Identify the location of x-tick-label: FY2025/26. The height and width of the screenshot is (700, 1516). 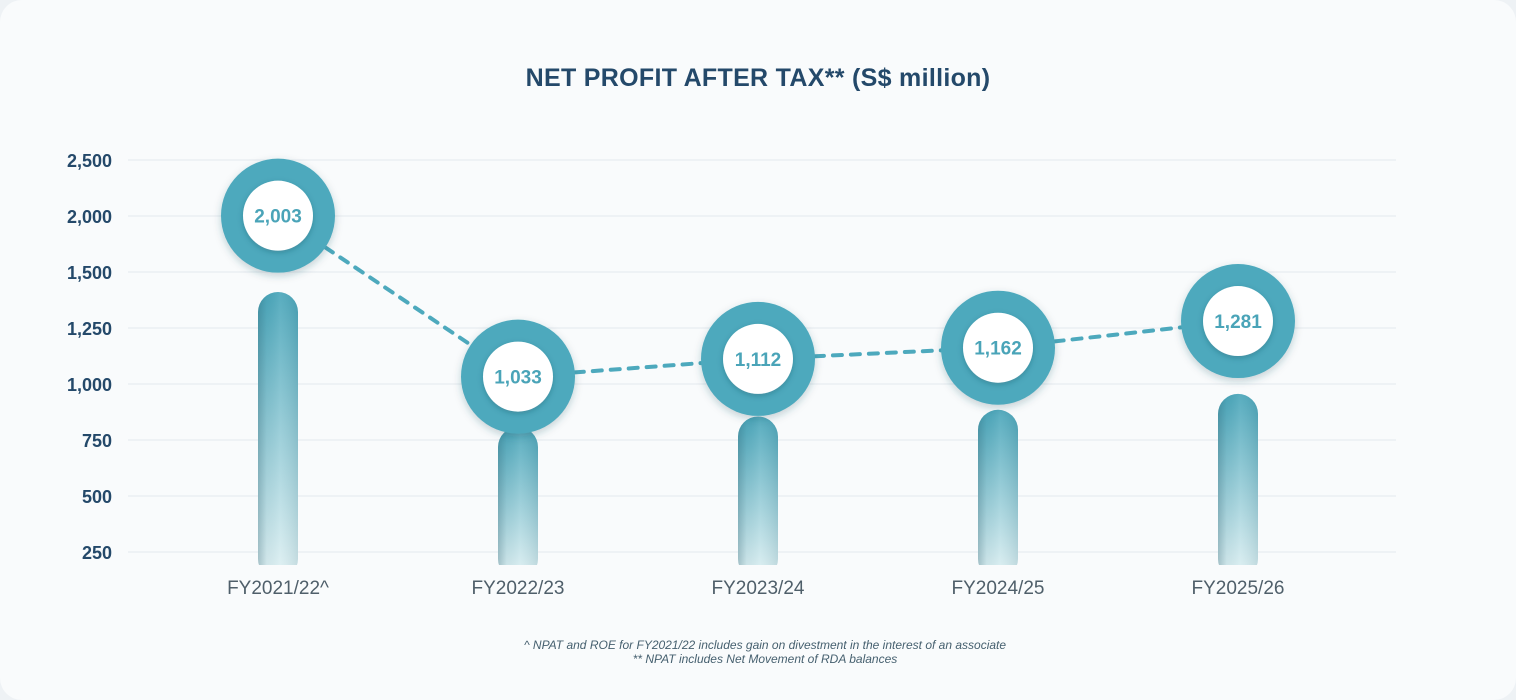
(1238, 588).